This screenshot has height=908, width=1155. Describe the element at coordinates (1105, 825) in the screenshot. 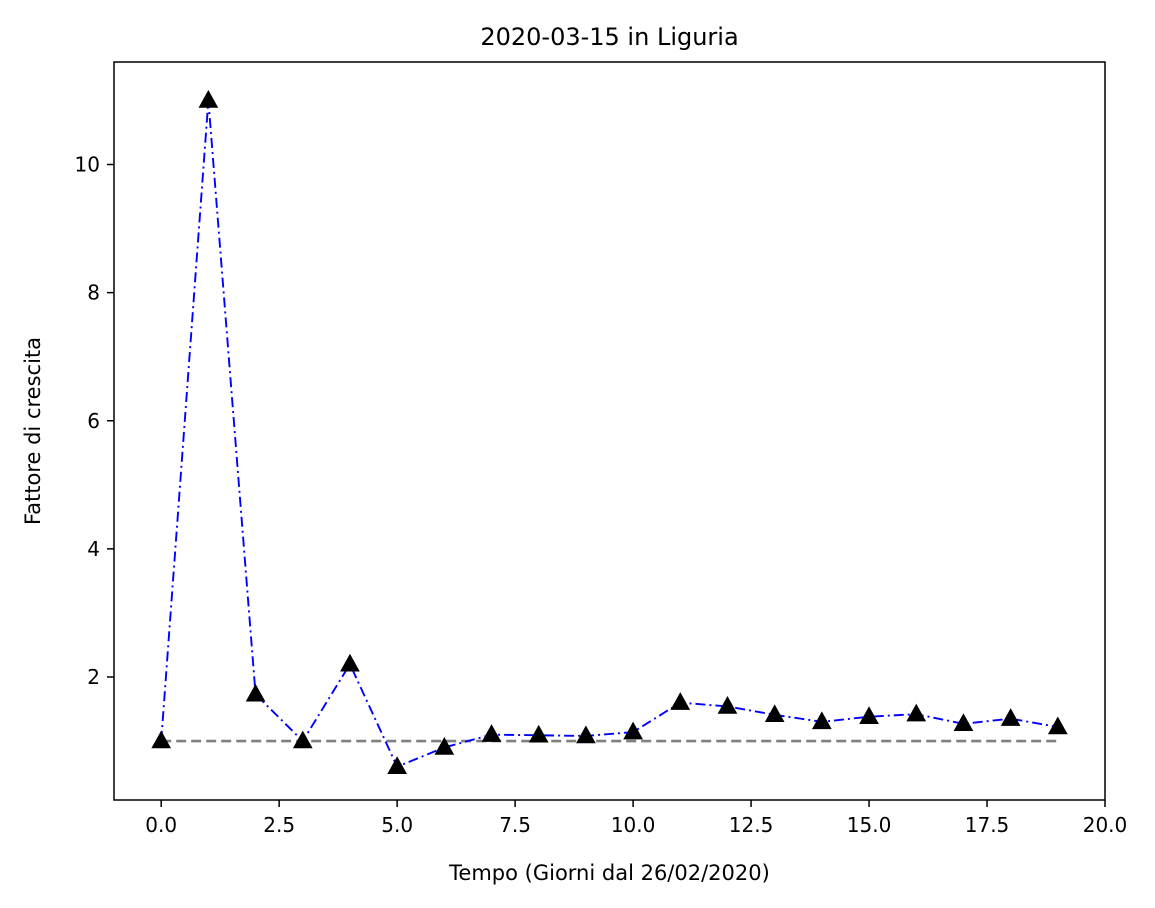

I see `x-tick-label: 20.0` at that location.